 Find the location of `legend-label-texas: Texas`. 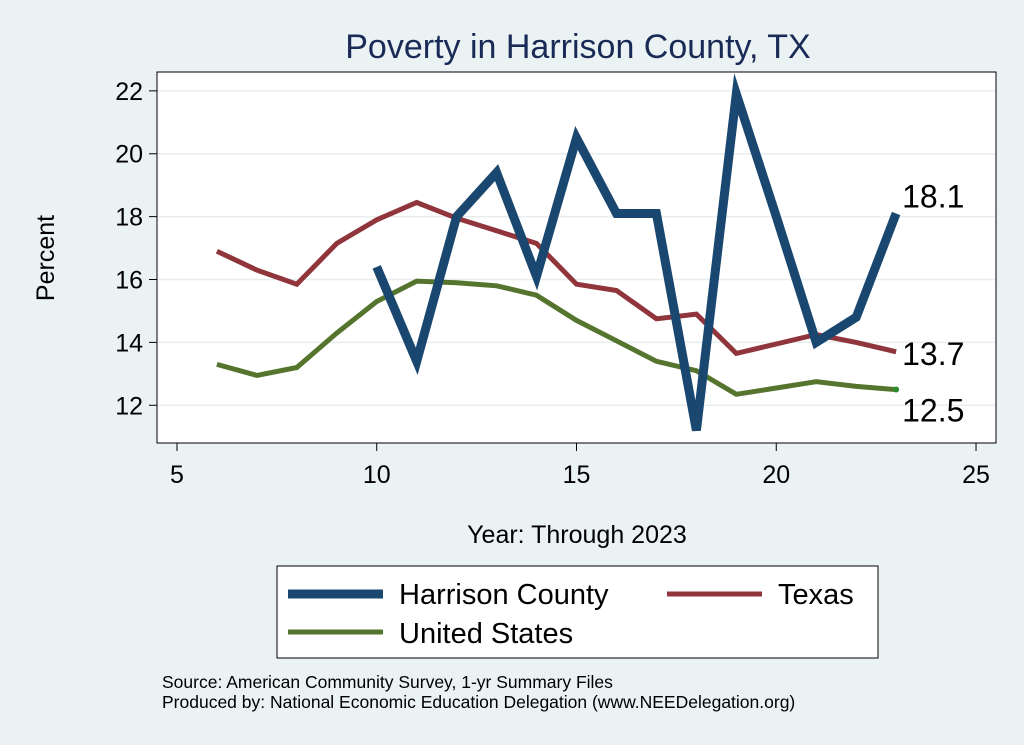

legend-label-texas: Texas is located at coordinates (816, 595).